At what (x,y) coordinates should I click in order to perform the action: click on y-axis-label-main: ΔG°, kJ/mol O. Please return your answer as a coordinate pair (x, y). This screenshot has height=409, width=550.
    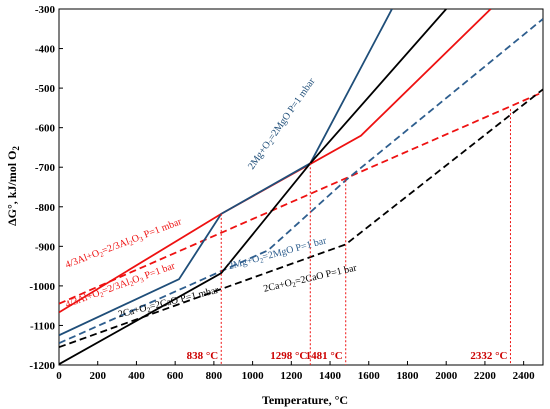
    Looking at the image, I should click on (12, 188).